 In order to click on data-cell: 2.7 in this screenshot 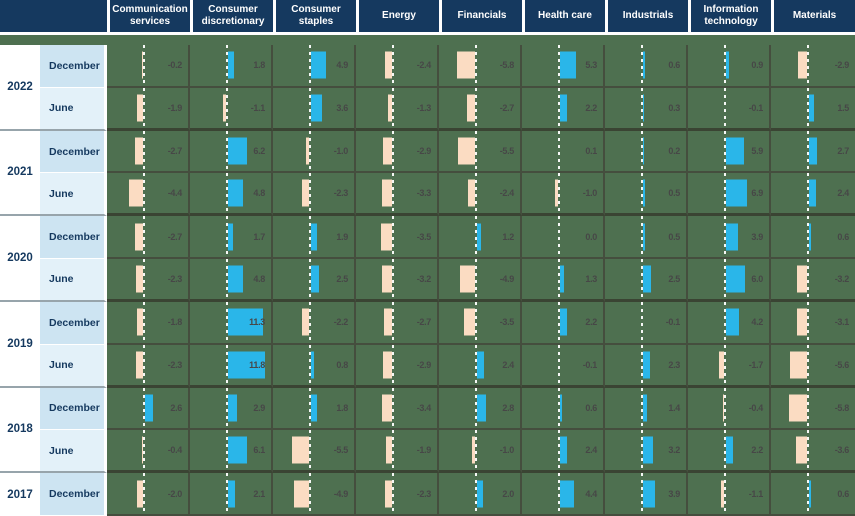, I will do `click(813, 152)`.